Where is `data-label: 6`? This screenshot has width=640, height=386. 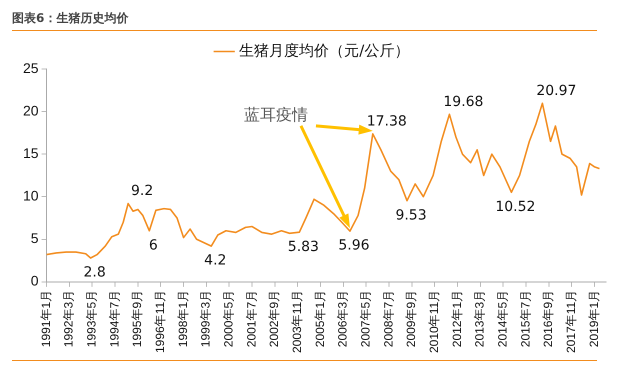 data-label: 6 is located at coordinates (153, 245).